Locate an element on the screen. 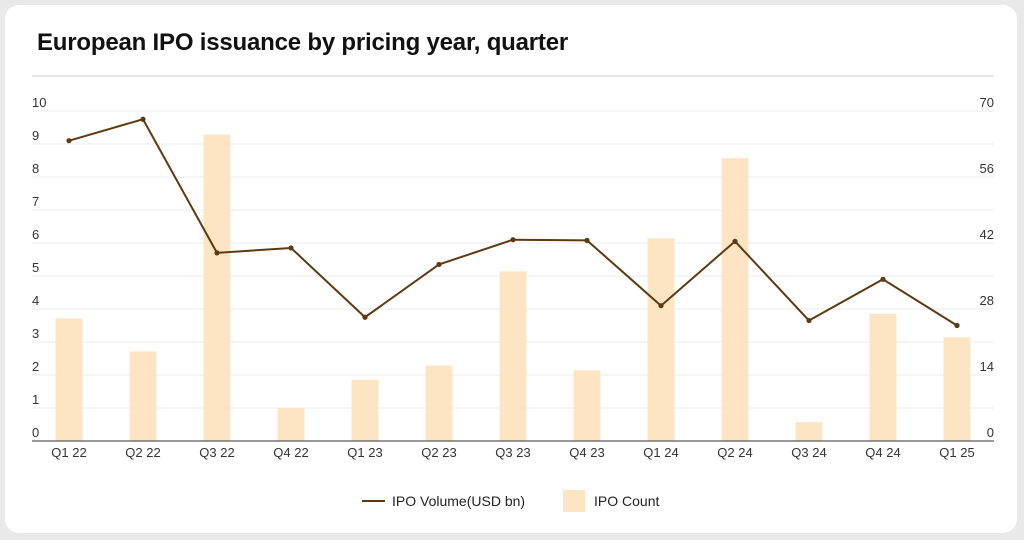 This screenshot has height=540, width=1024. x-tick-label: Q2 22 is located at coordinates (142, 452).